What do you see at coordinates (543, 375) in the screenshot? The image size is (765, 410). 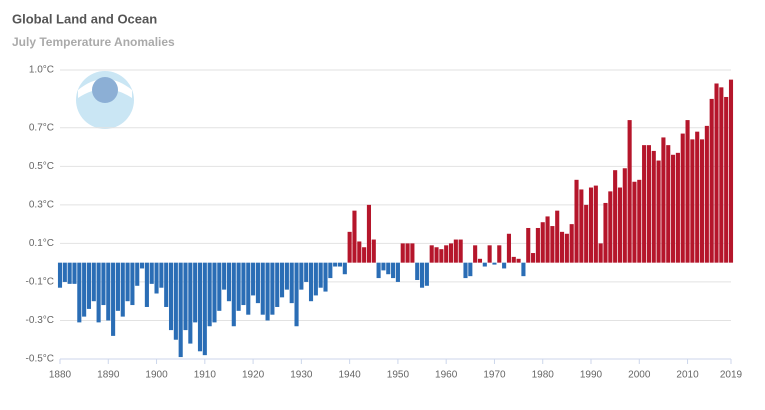 I see `x-tick-label: 1980` at bounding box center [543, 375].